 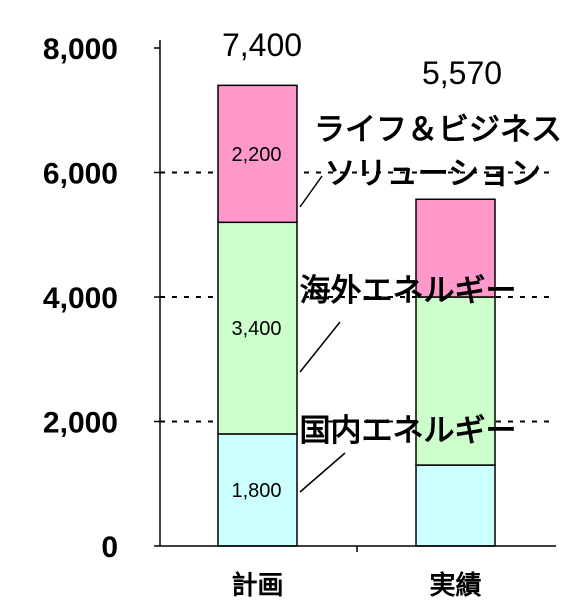 I want to click on series-label-life-business: ライフ＆ビジネス, so click(x=438, y=130).